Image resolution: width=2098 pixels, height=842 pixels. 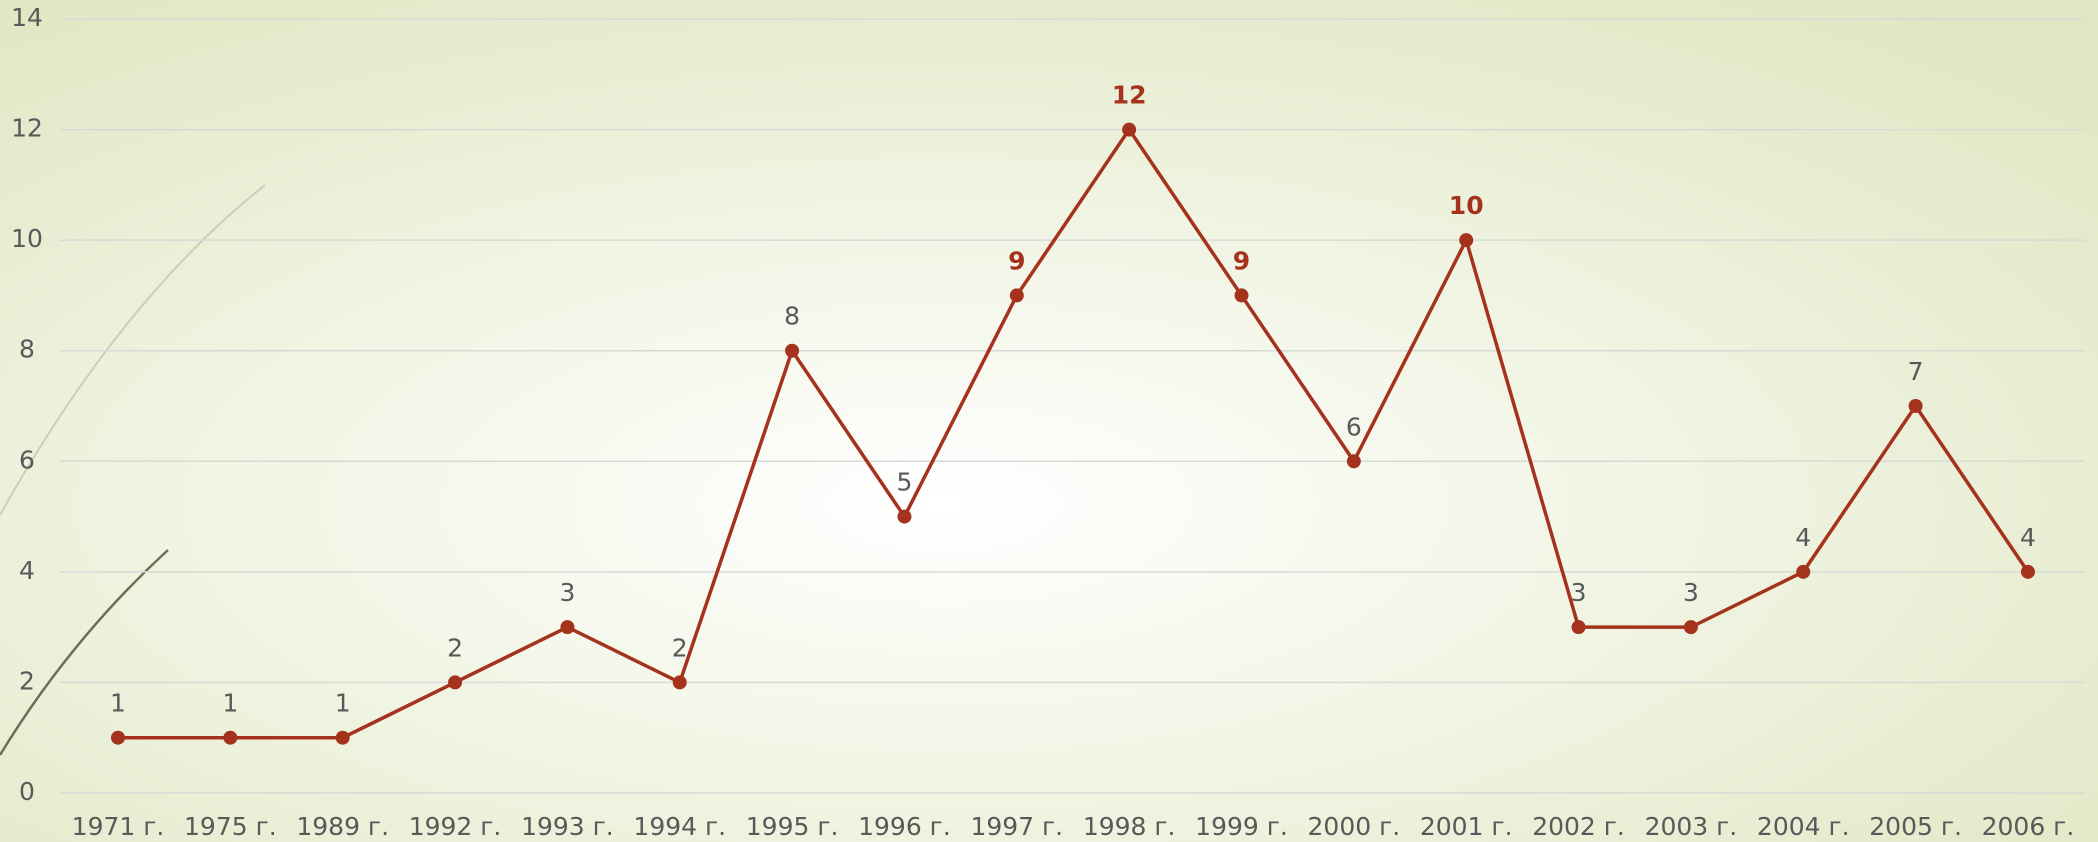 What do you see at coordinates (342, 826) in the screenshot?
I see `x-tick-label: 1989 г.` at bounding box center [342, 826].